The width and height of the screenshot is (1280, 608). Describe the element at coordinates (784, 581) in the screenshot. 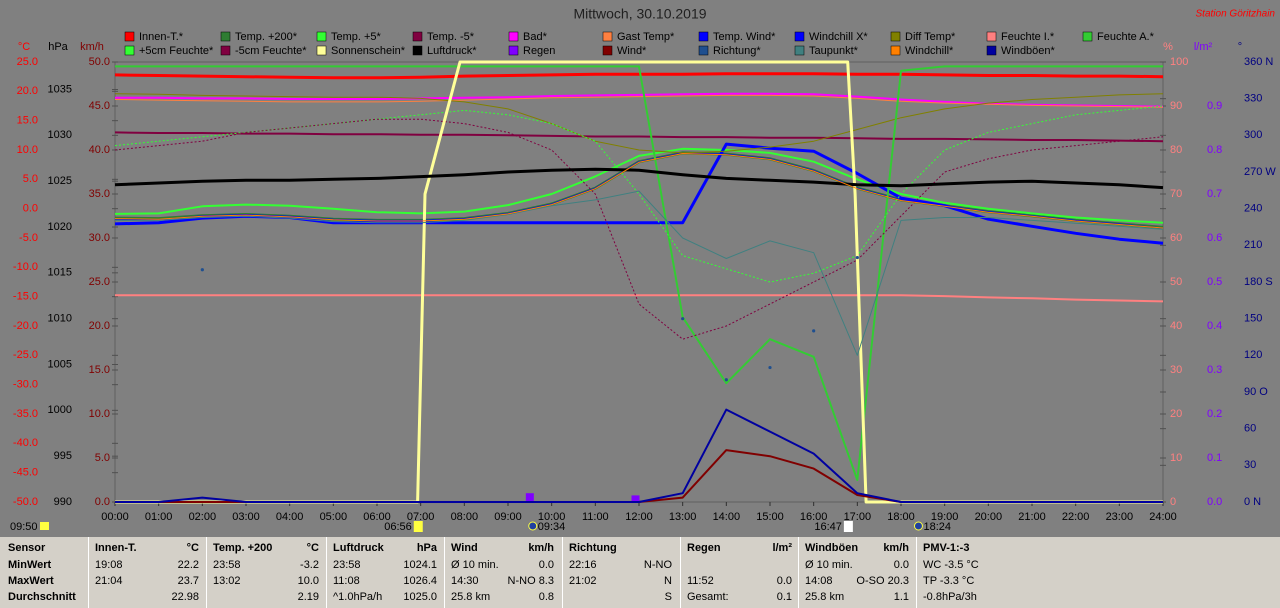

I see `cell-right: 0.0` at that location.